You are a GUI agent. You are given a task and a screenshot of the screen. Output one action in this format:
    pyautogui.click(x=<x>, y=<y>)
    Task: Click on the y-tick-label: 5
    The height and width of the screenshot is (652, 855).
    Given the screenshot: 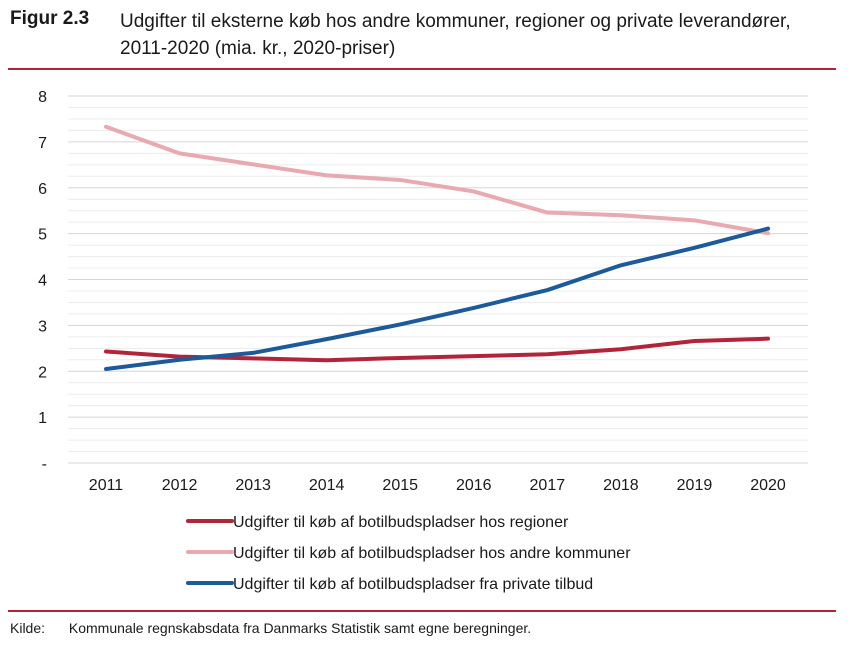 What is the action you would take?
    pyautogui.click(x=42, y=235)
    